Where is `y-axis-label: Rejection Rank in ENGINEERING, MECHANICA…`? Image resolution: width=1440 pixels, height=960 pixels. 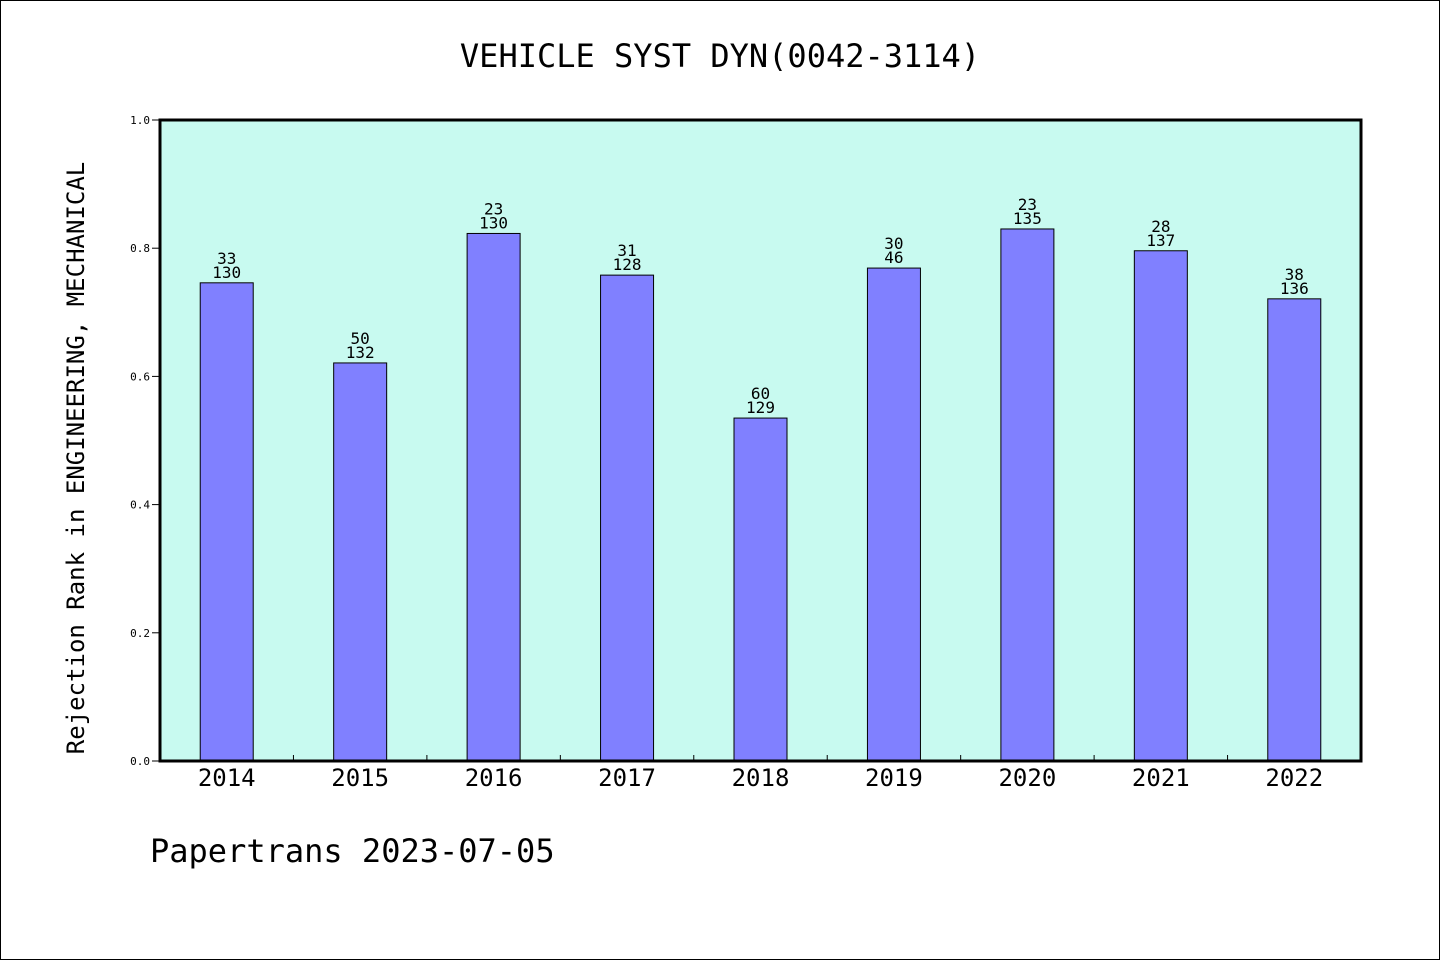 y-axis-label: Rejection Rank in ENGINEERING, MECHANICA… is located at coordinates (76, 458).